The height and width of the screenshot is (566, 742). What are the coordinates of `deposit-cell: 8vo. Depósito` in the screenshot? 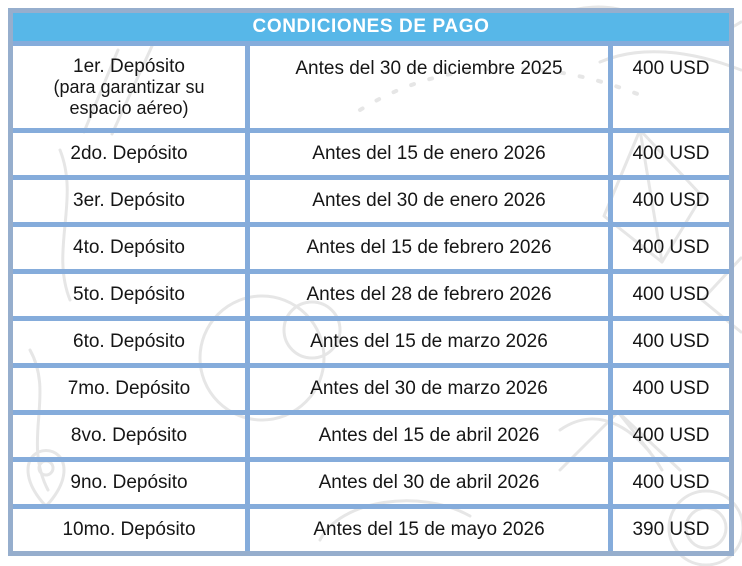 It's located at (131, 436).